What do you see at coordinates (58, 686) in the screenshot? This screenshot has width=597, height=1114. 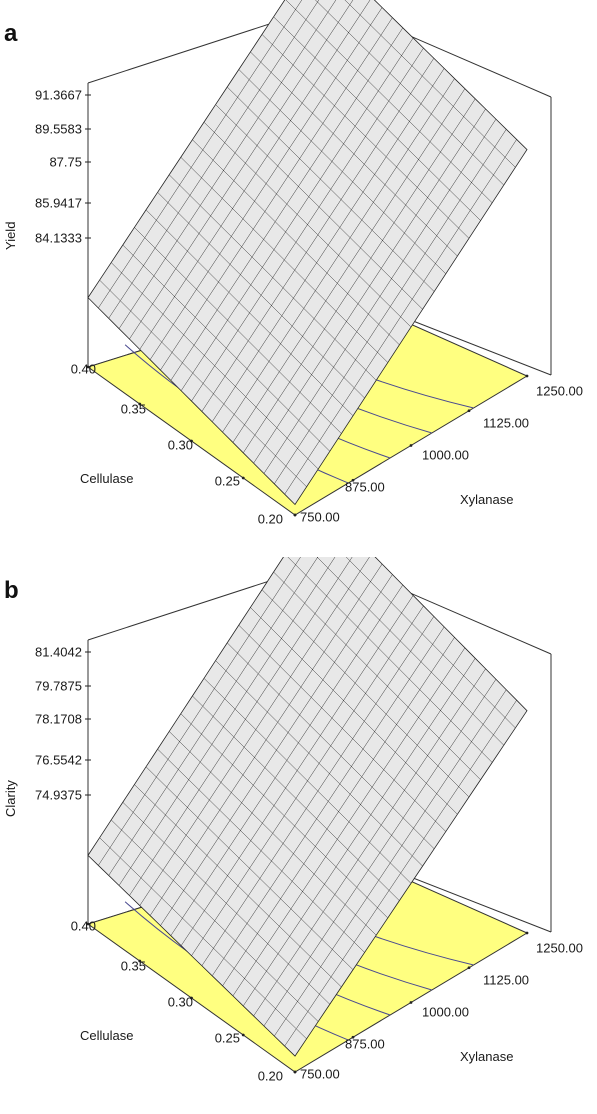 I see `z-tick-label: 79.7875` at bounding box center [58, 686].